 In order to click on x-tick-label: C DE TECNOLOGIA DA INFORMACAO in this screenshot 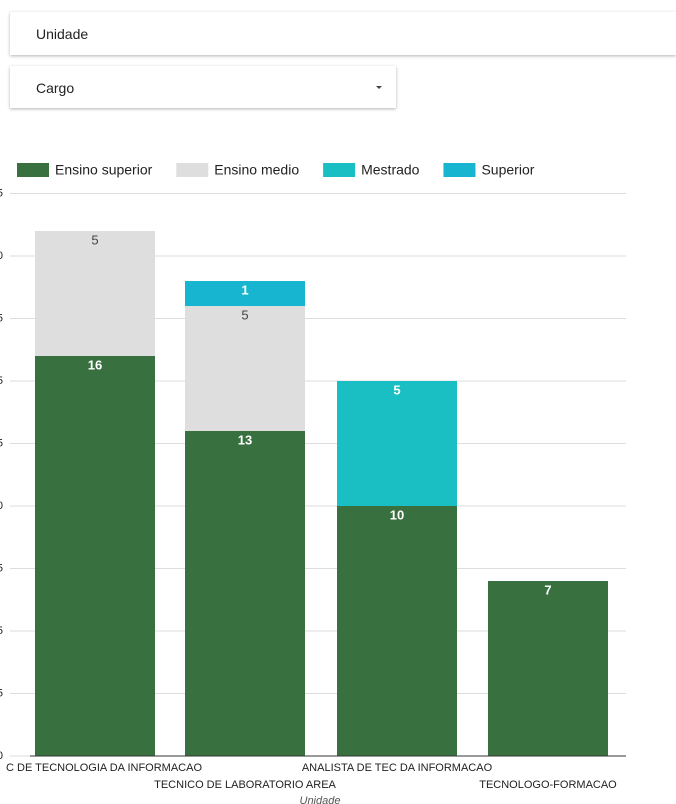, I will do `click(104, 768)`.